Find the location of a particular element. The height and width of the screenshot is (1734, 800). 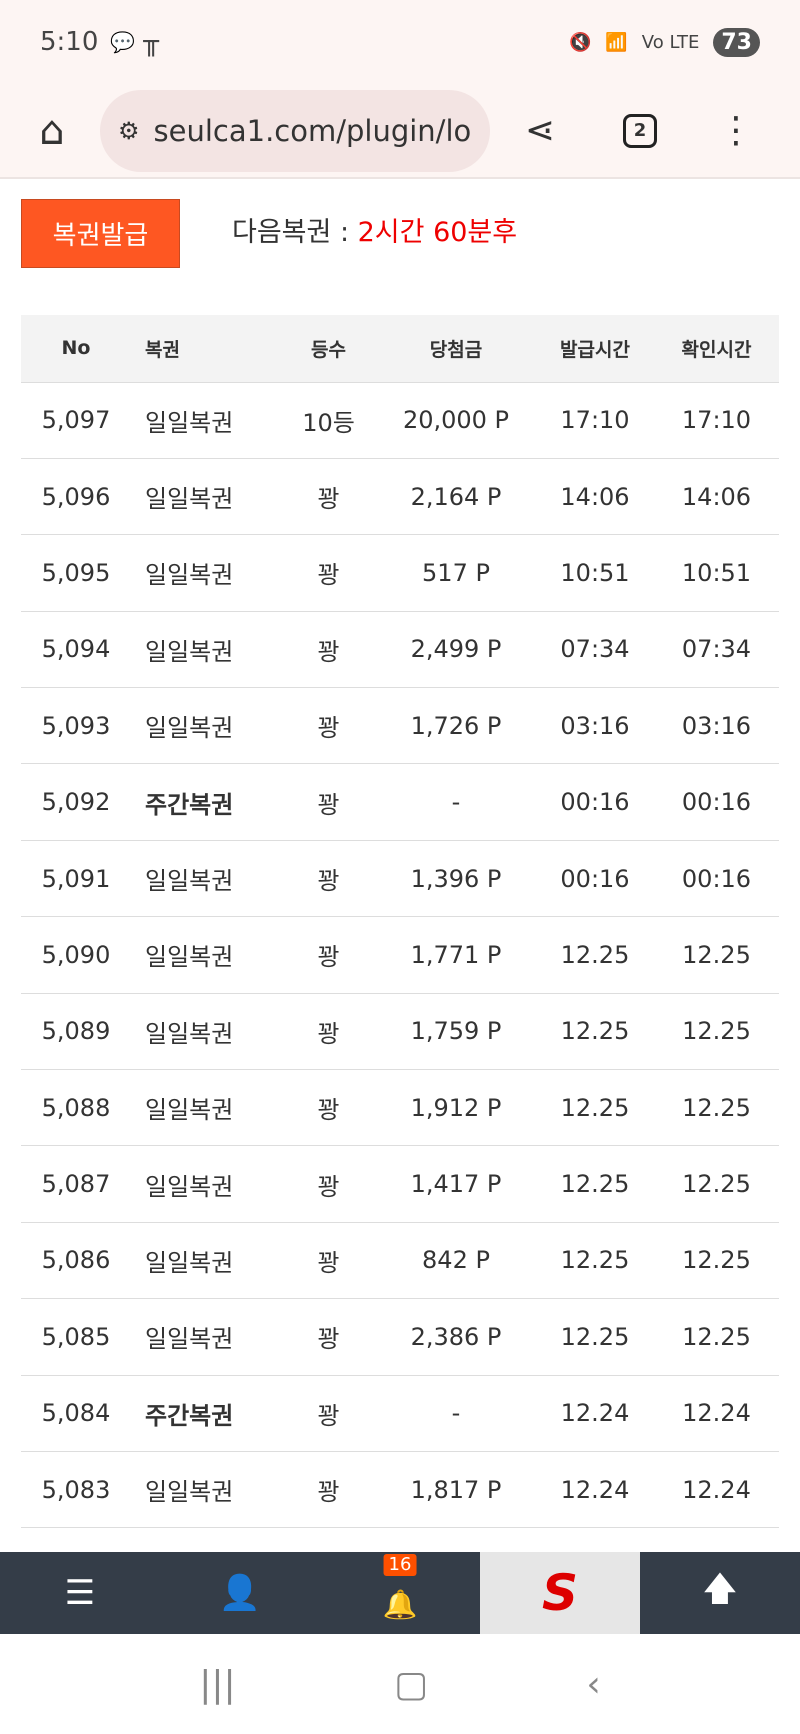

table-row: 5,087 일일복권 꽝 1,417 P 12.25 12.25 is located at coordinates (400, 1184).